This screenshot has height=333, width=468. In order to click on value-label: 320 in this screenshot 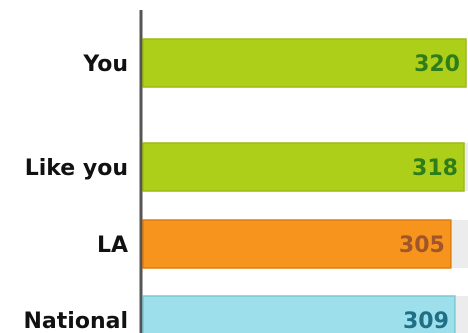, I will do `click(437, 64)`.